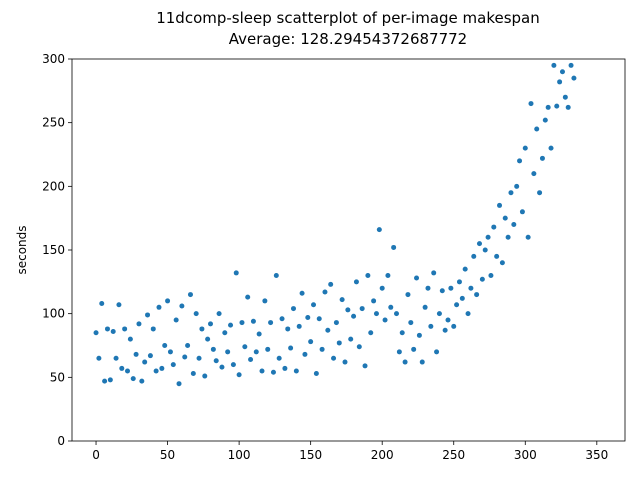 The height and width of the screenshot is (480, 640). What do you see at coordinates (453, 455) in the screenshot?
I see `x-tick-label: 250` at bounding box center [453, 455].